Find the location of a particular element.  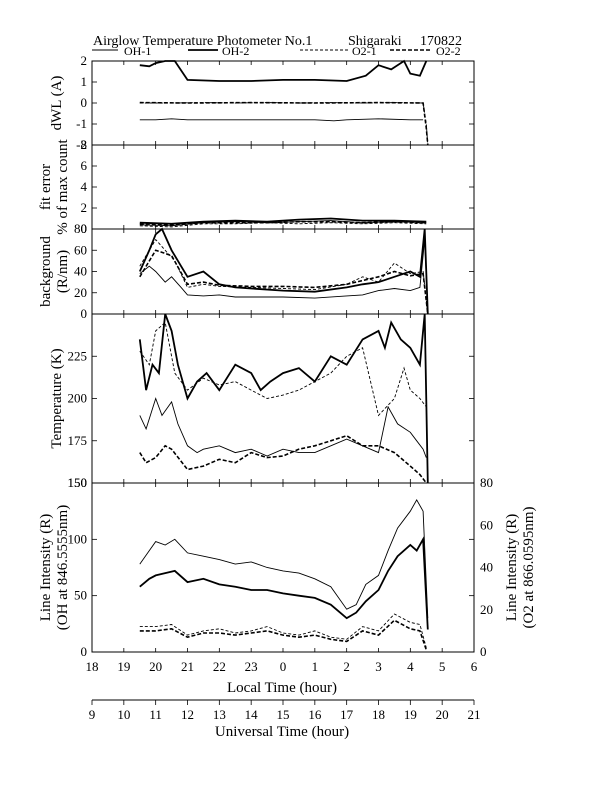

date-code: 170822 is located at coordinates (441, 41).